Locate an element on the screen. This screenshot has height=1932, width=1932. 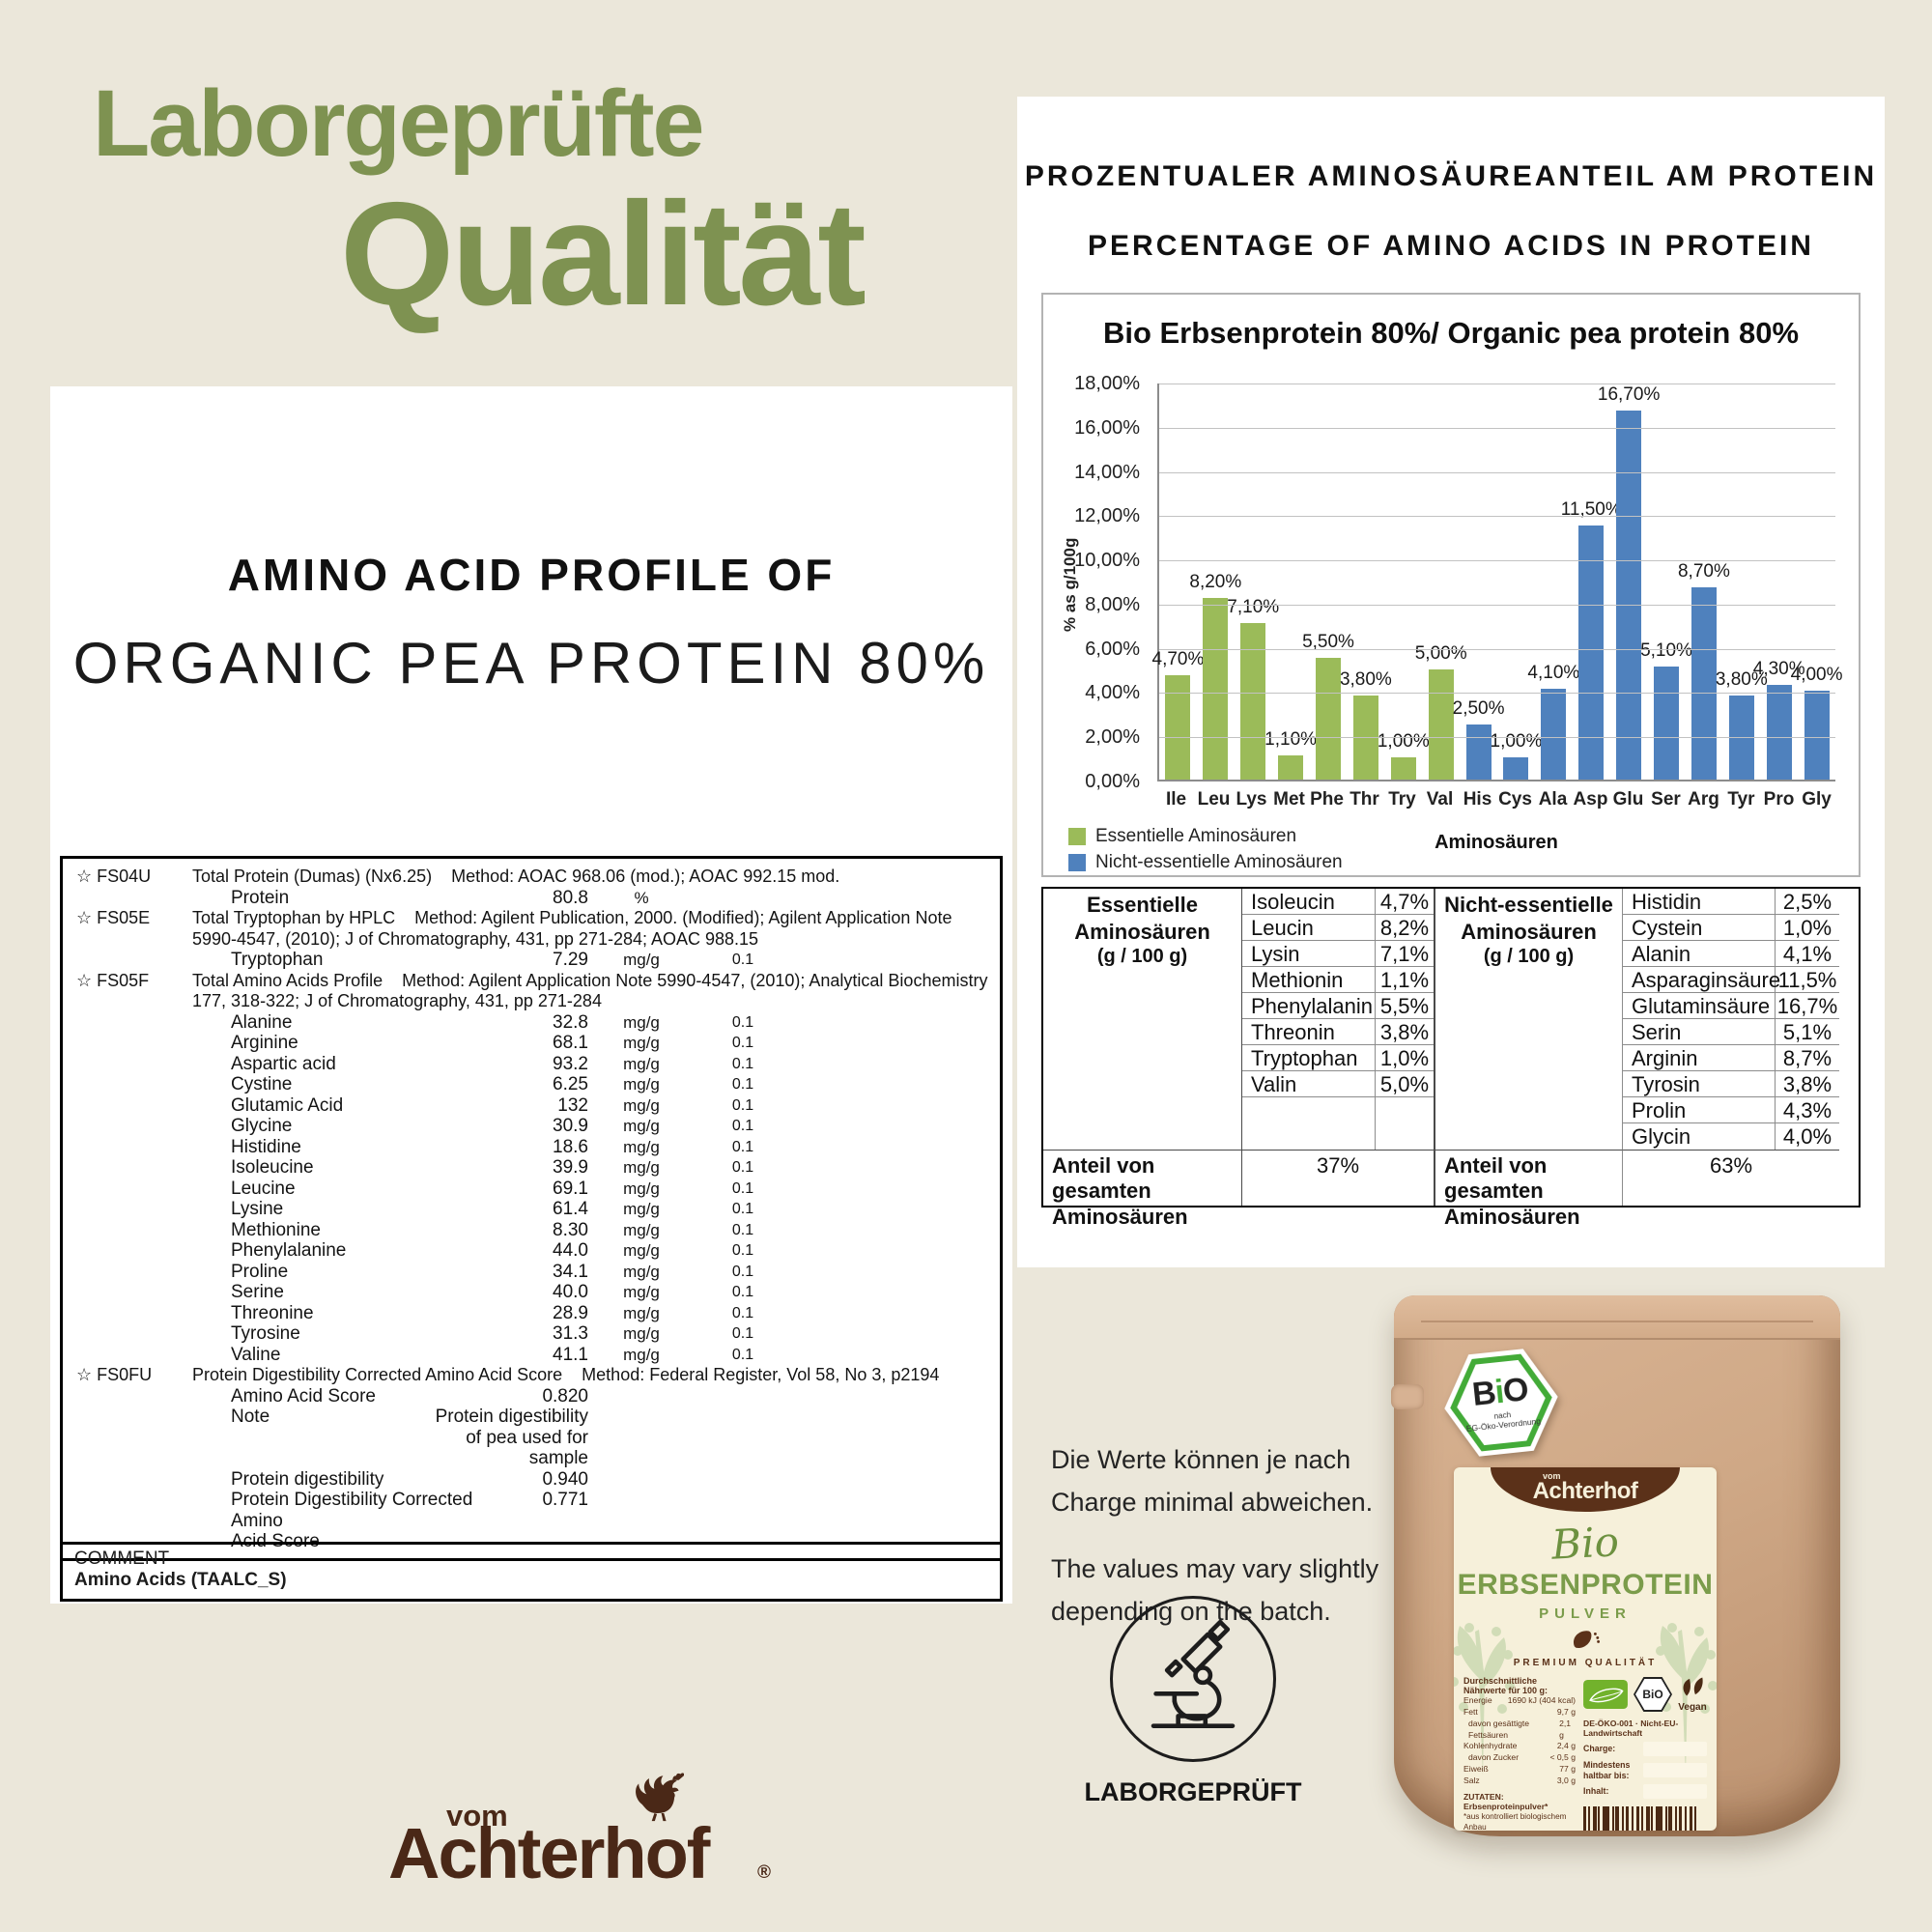
bar-value-label: 1,00% is located at coordinates (1403, 742).